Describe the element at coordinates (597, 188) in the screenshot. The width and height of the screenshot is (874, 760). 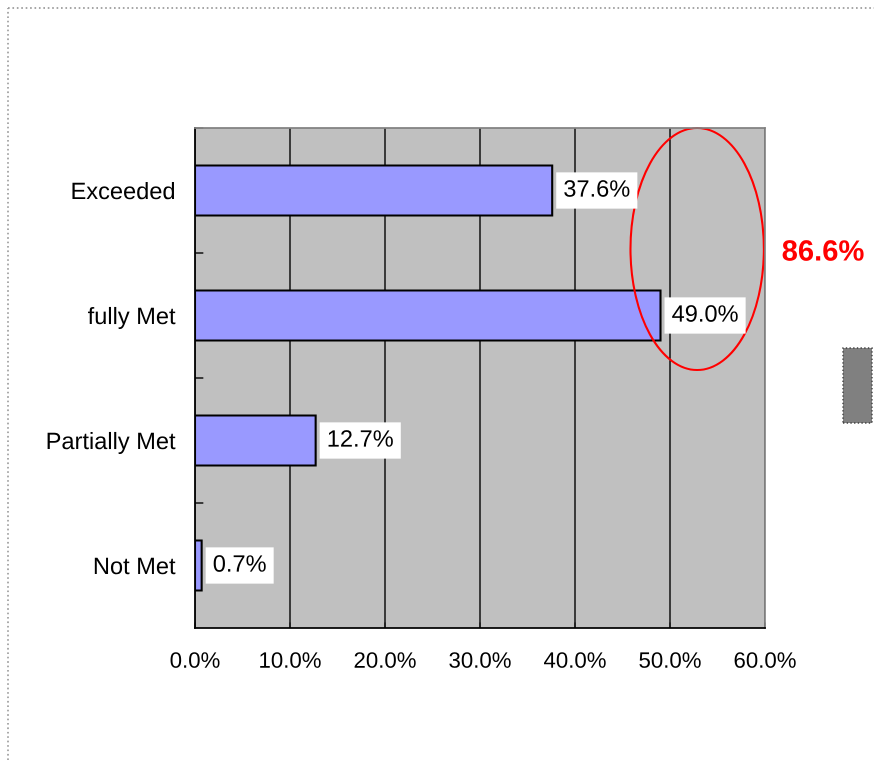
I see `data-label: 37.6%` at that location.